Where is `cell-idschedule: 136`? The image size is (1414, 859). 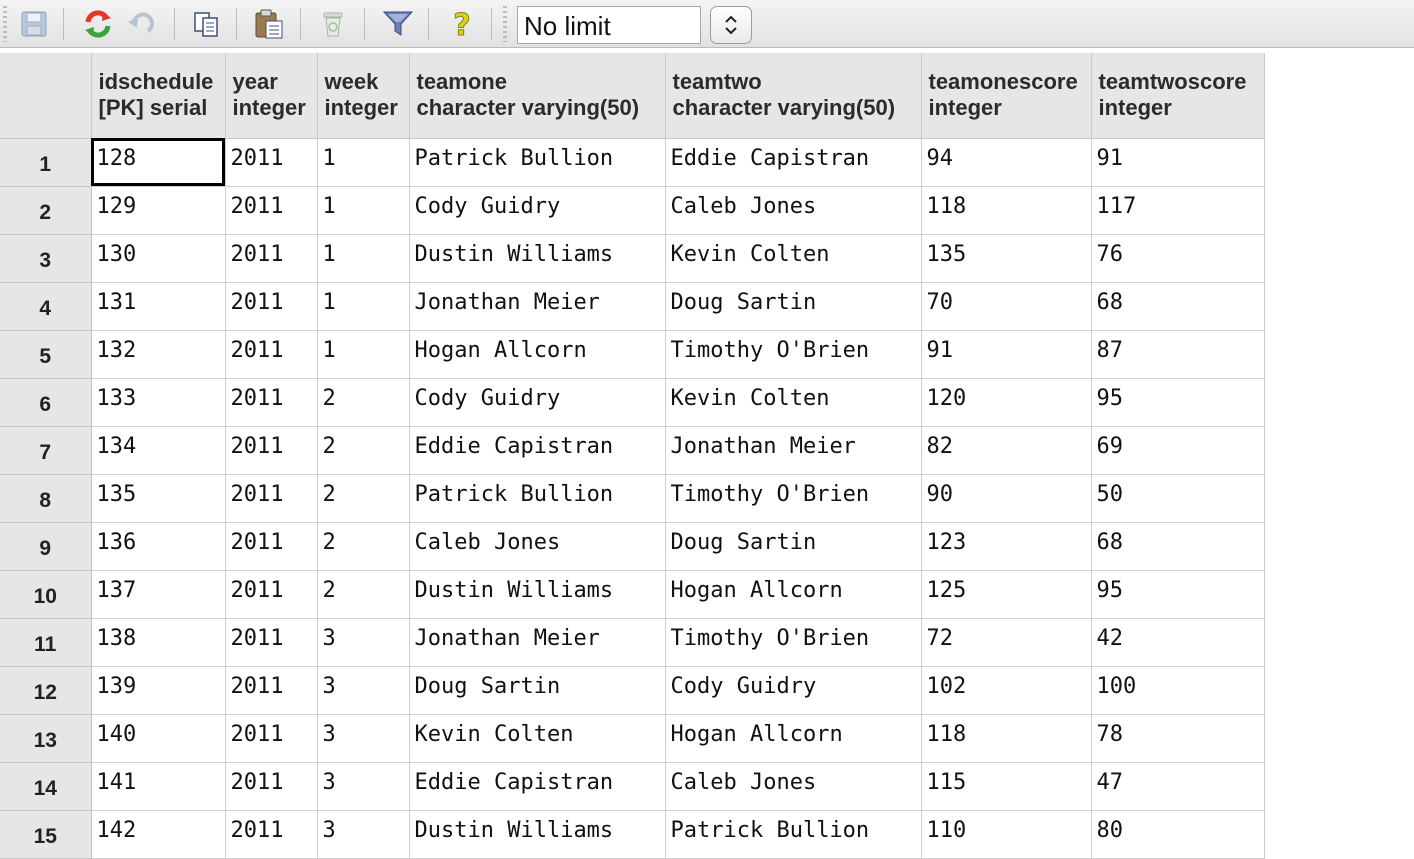 cell-idschedule: 136 is located at coordinates (158, 546).